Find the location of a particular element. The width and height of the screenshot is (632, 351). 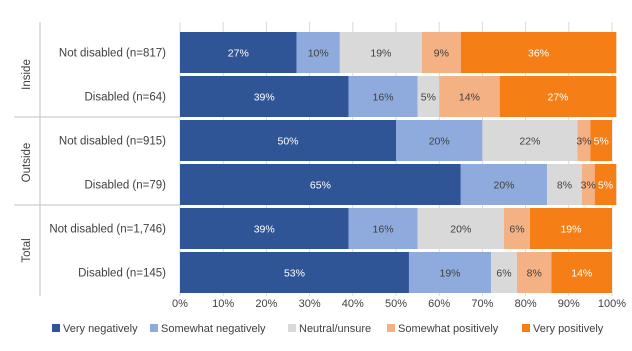

x-tick-label: 90% is located at coordinates (569, 304).